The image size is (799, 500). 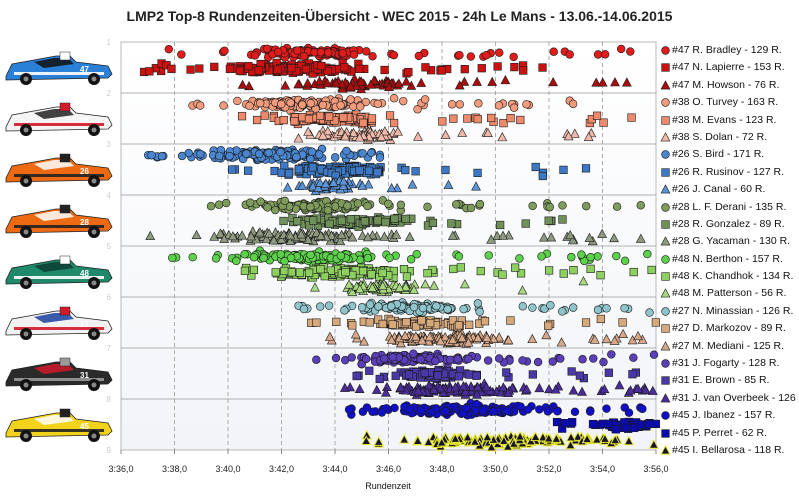 I want to click on legend-item: #48 M. Patterson - 56 R., so click(x=729, y=293).